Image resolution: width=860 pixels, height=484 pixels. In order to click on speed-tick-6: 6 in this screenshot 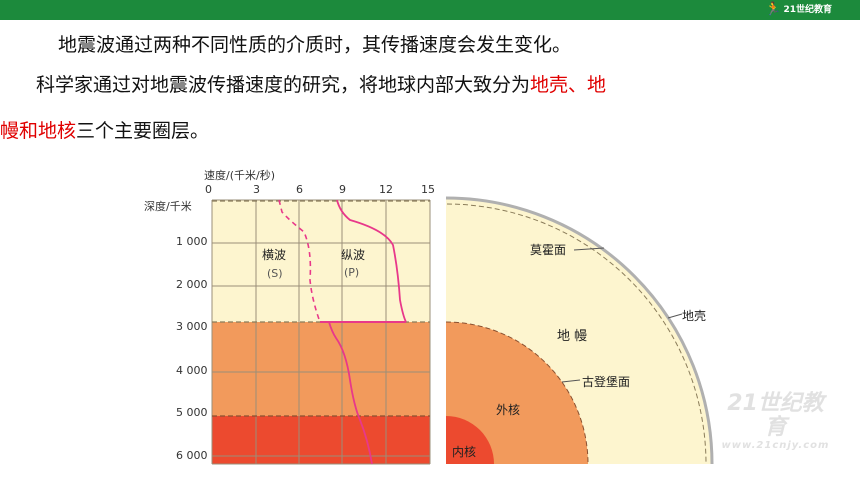, I will do `click(299, 189)`.